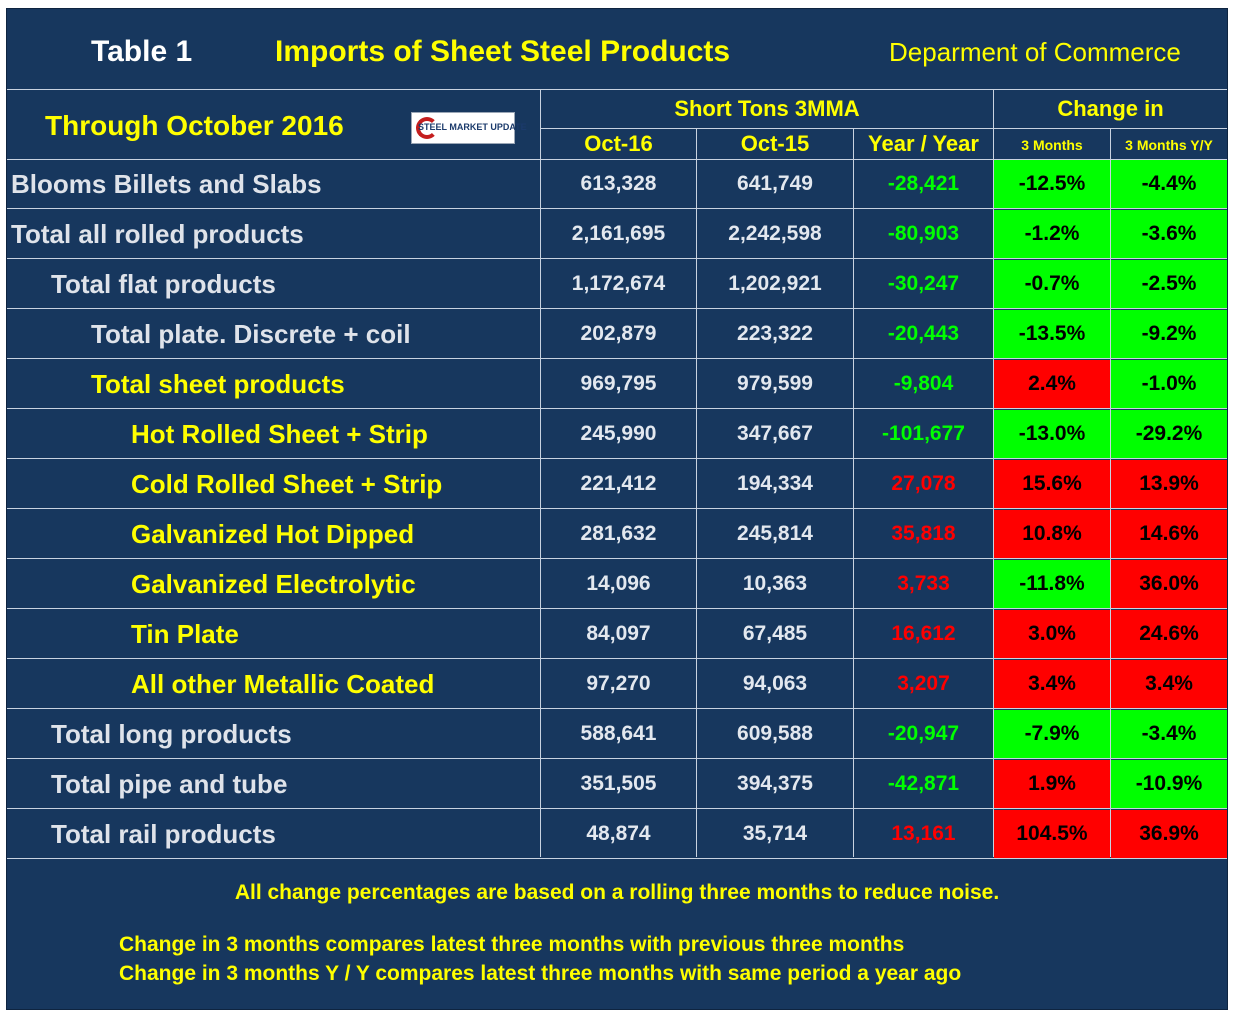 This screenshot has width=1236, height=1019. Describe the element at coordinates (1052, 834) in the screenshot. I see `change-3-months: 104.5%` at that location.